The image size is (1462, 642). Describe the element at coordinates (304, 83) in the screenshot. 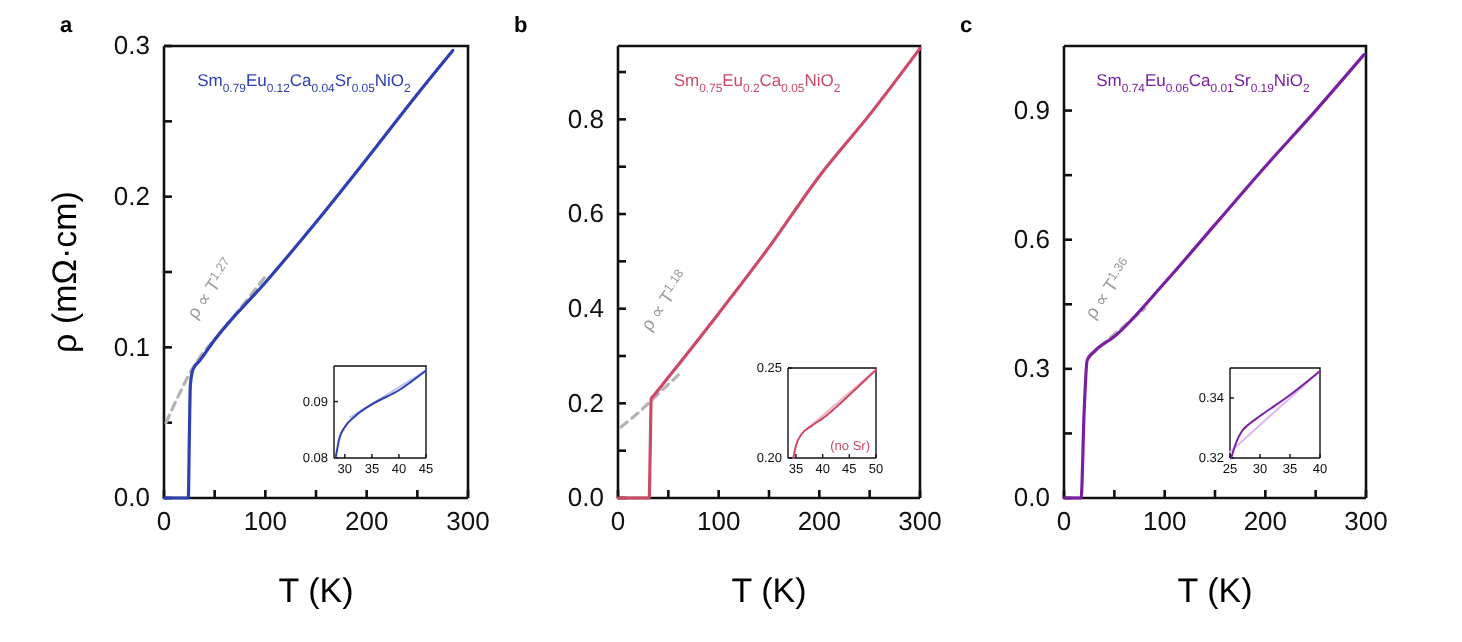

I see `text: Sm$_{0.79}$Eu$_{0.12}$Ca$_{0.04}$Sr$_{0.05}$NiO$_{2}$` at that location.